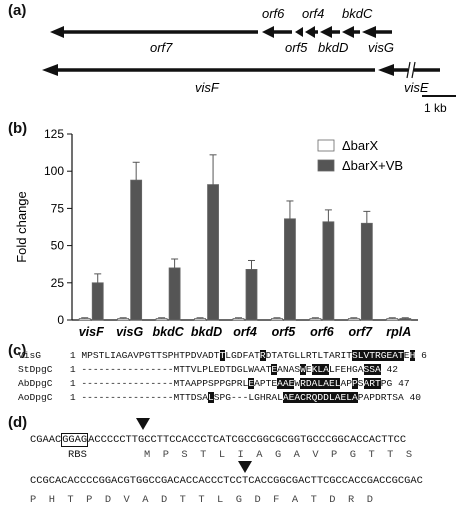 The width and height of the screenshot is (474, 518). What do you see at coordinates (278, 455) in the screenshot?
I see `amino-acid-line-1: M P S T L I A G A V P G T T S` at bounding box center [278, 455].